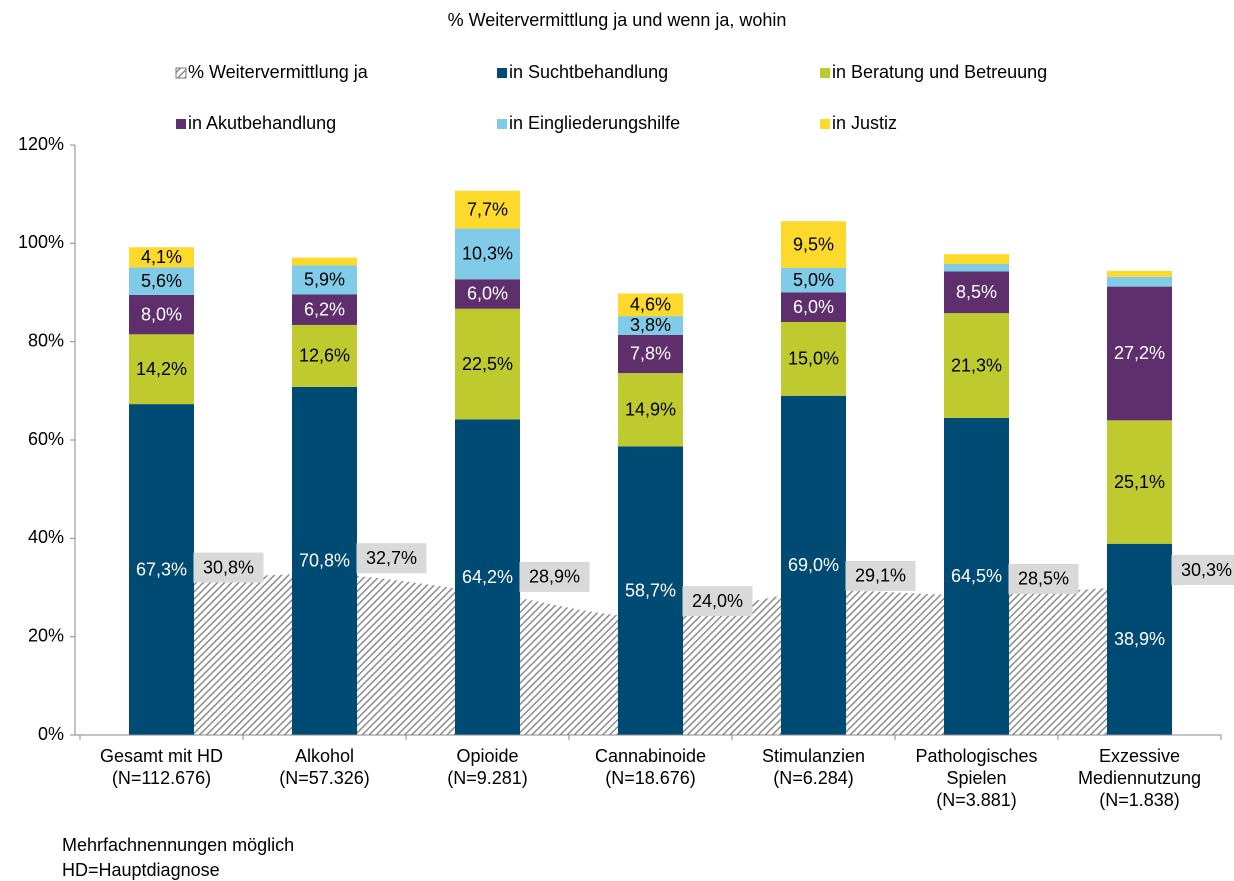  I want to click on legend-label: in Beratung und Betreuung, so click(939, 72).